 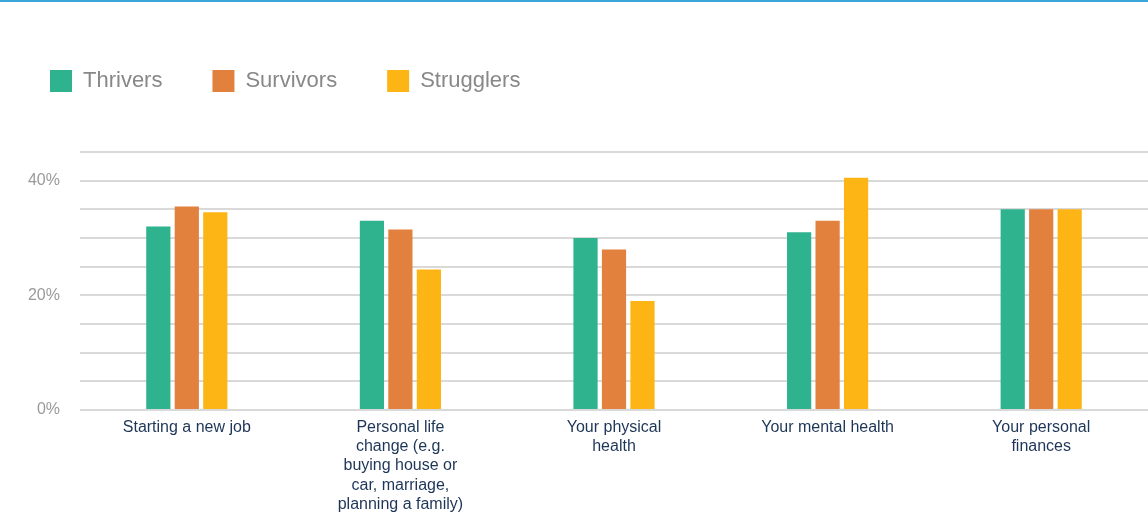 I want to click on legend-label: Survivors, so click(x=291, y=80).